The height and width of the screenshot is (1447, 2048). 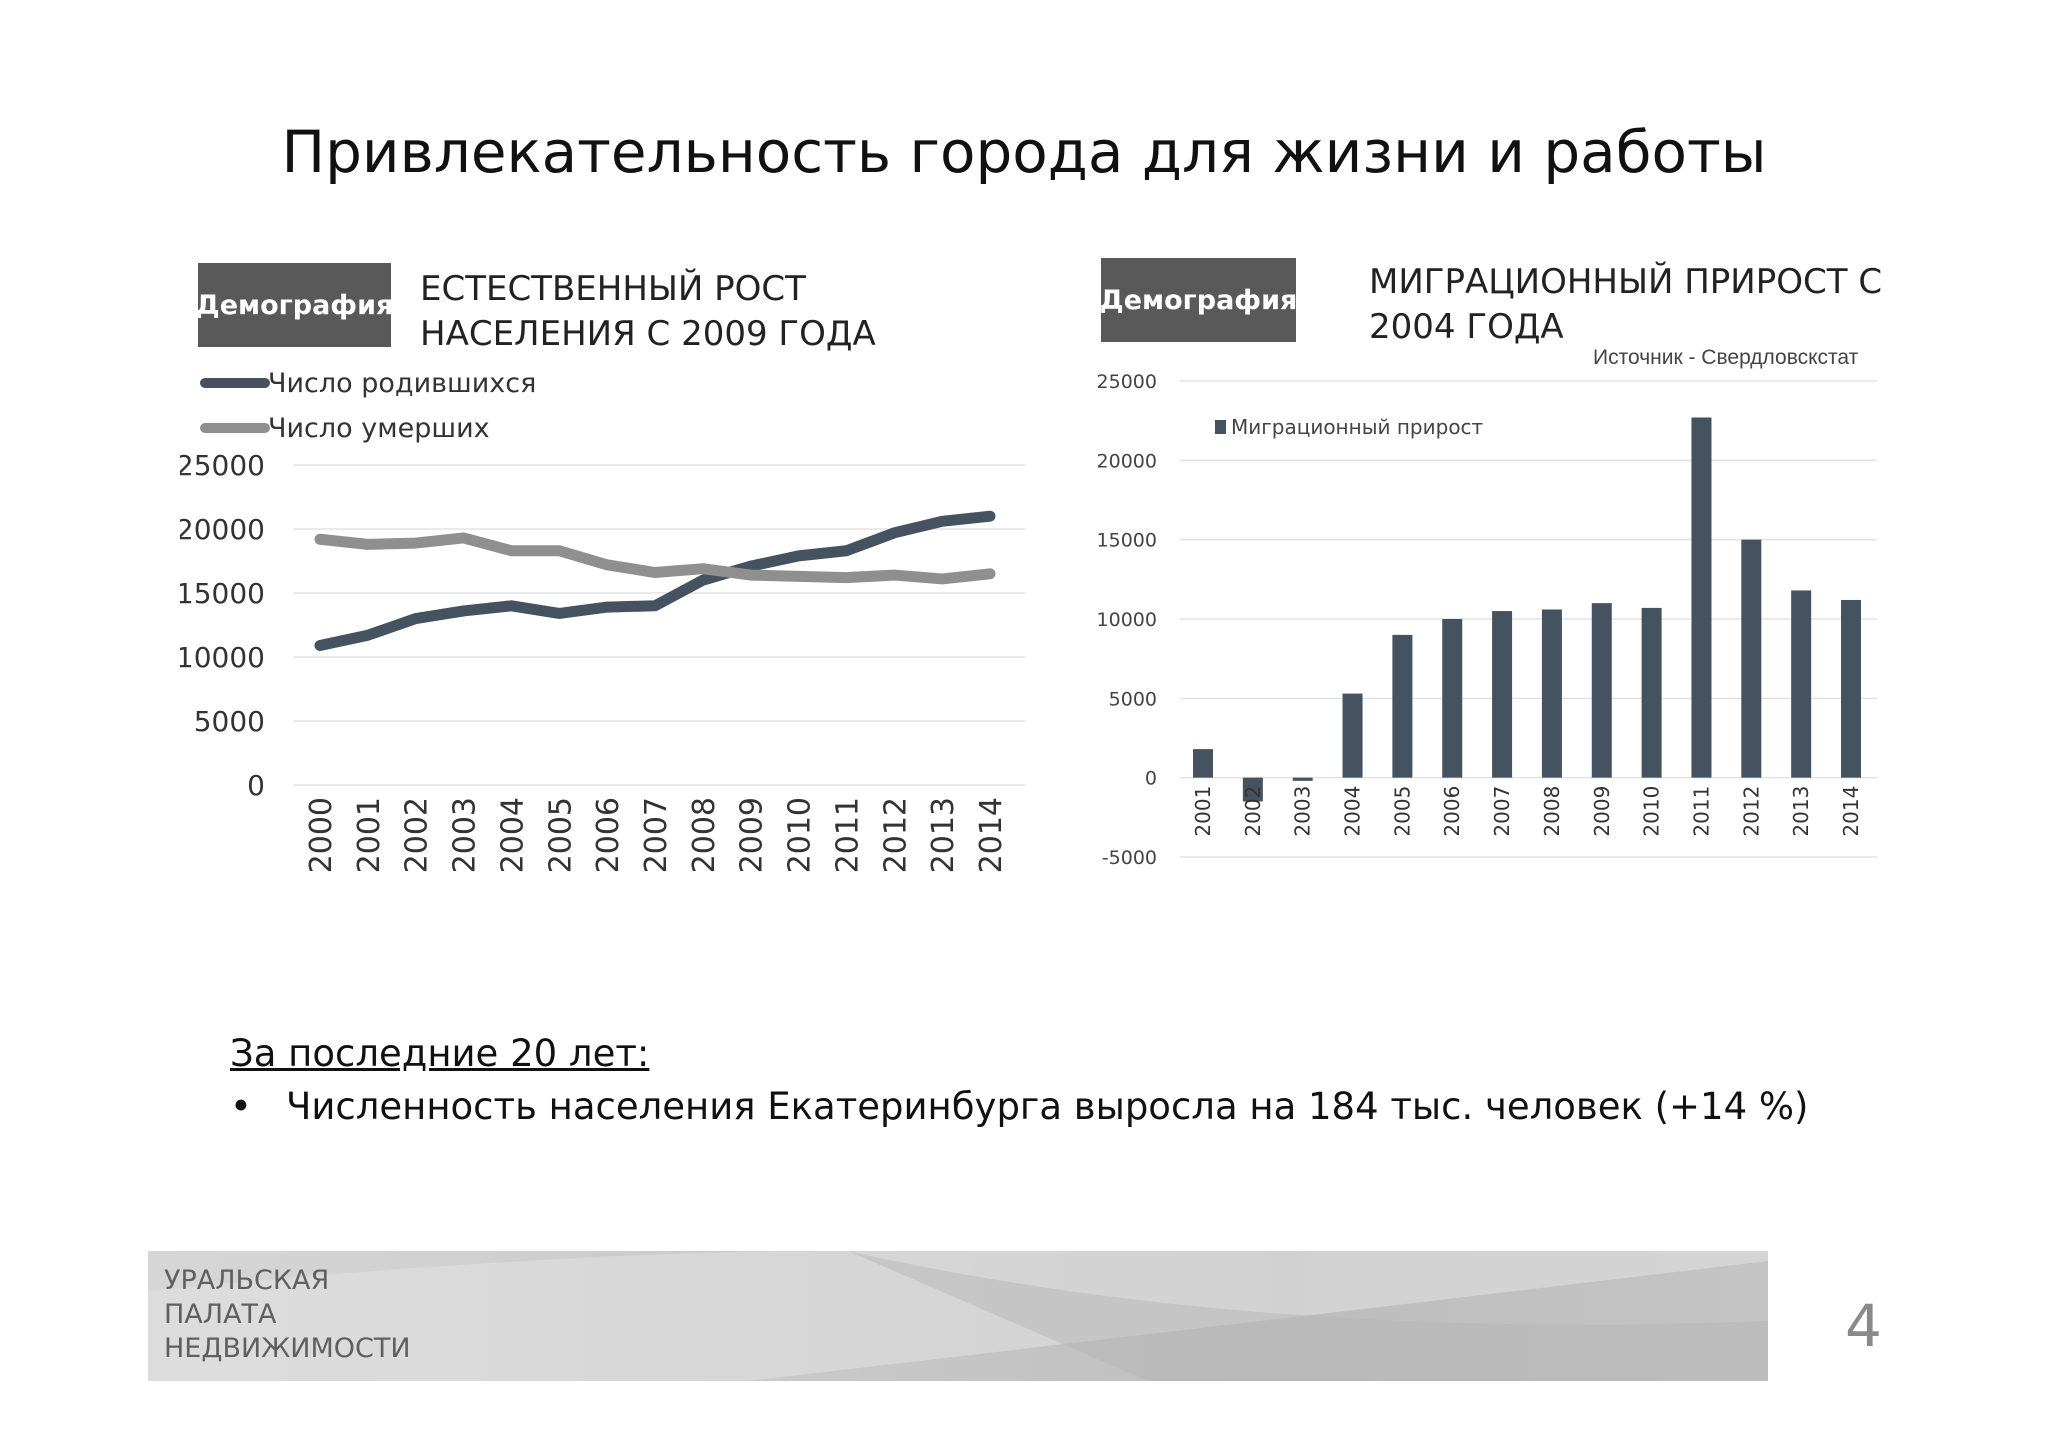 I want to click on footer-org-line3: НЕДВИЖИМОСТИ, so click(x=287, y=1348).